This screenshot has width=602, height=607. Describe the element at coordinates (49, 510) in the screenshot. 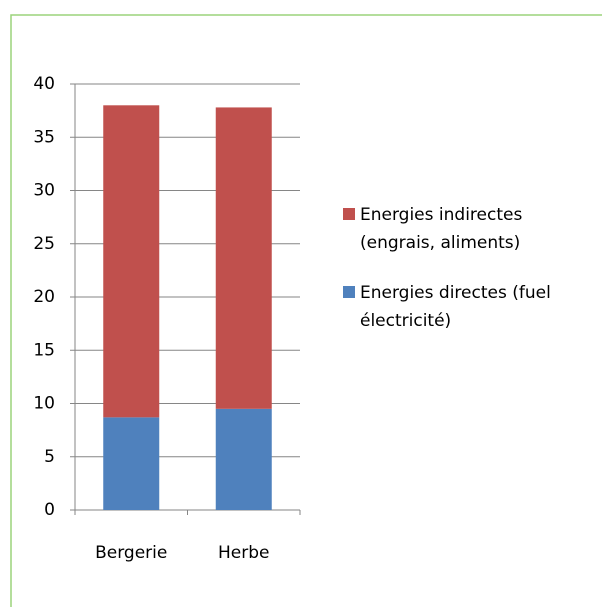

I see `y-tick-label: 0` at that location.